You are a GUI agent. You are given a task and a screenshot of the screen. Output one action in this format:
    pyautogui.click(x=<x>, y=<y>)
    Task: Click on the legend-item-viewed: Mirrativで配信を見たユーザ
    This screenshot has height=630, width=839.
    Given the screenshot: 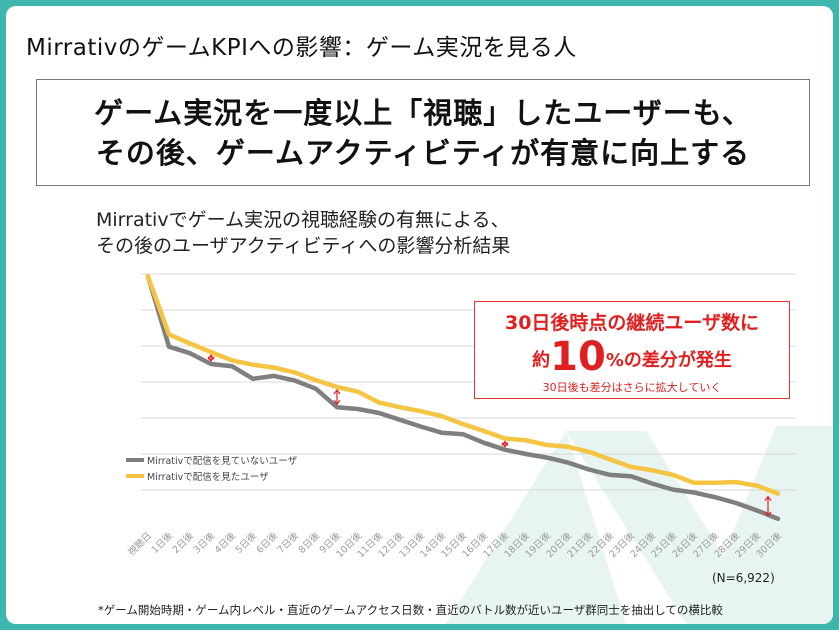 What is the action you would take?
    pyautogui.click(x=211, y=476)
    